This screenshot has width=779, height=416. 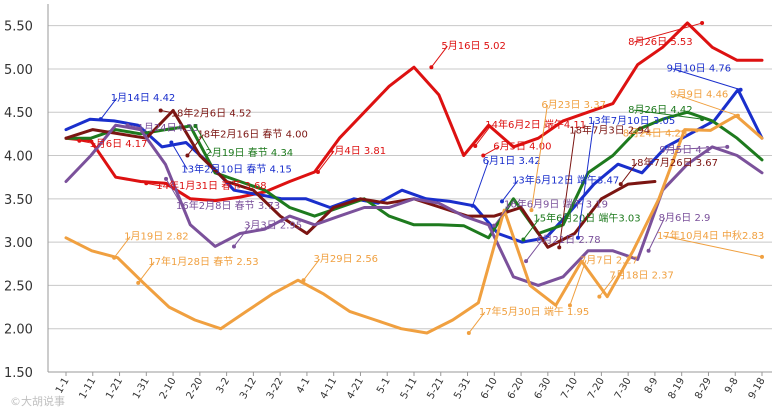 I want to click on y-tick-label: 4.50, so click(x=18, y=113).